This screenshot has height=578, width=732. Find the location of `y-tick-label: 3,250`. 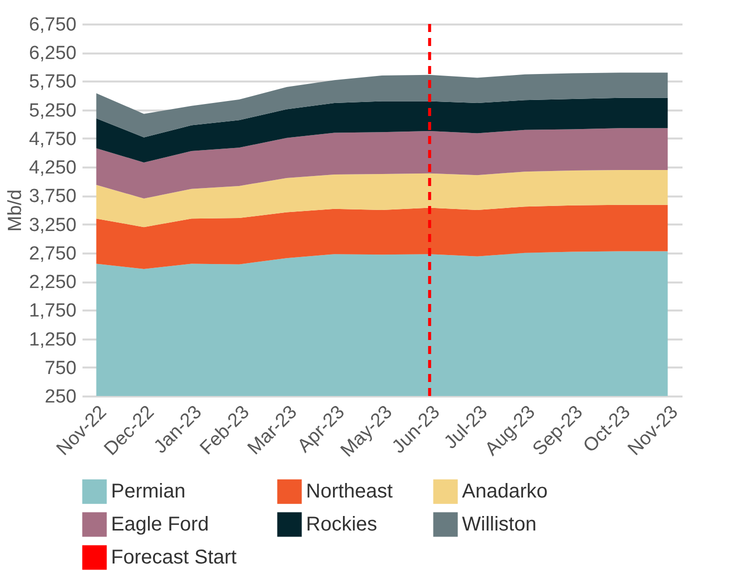

y-tick-label: 3,250 is located at coordinates (52, 225).